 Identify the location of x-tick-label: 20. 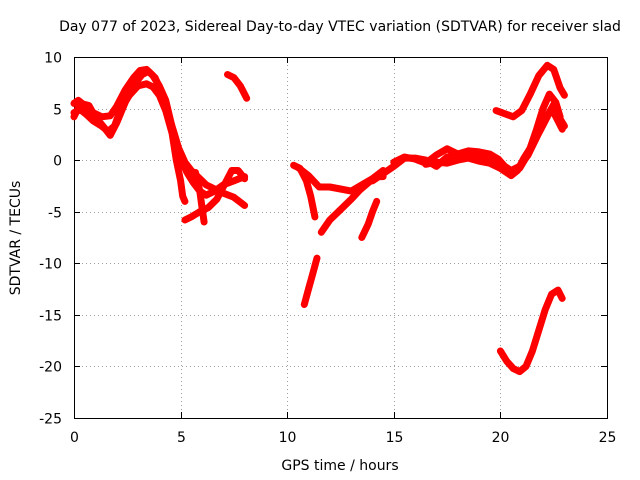
(501, 438).